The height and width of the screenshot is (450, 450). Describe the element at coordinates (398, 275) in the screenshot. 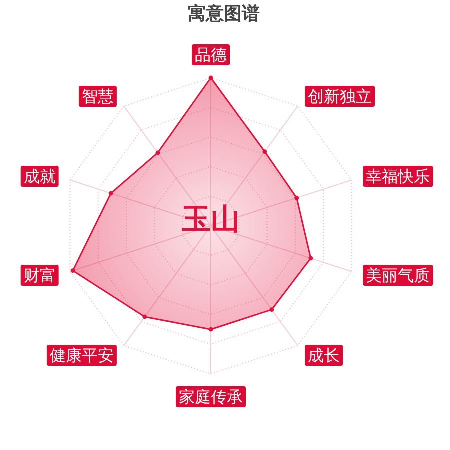

I see `spoke-label: 美丽气质` at that location.